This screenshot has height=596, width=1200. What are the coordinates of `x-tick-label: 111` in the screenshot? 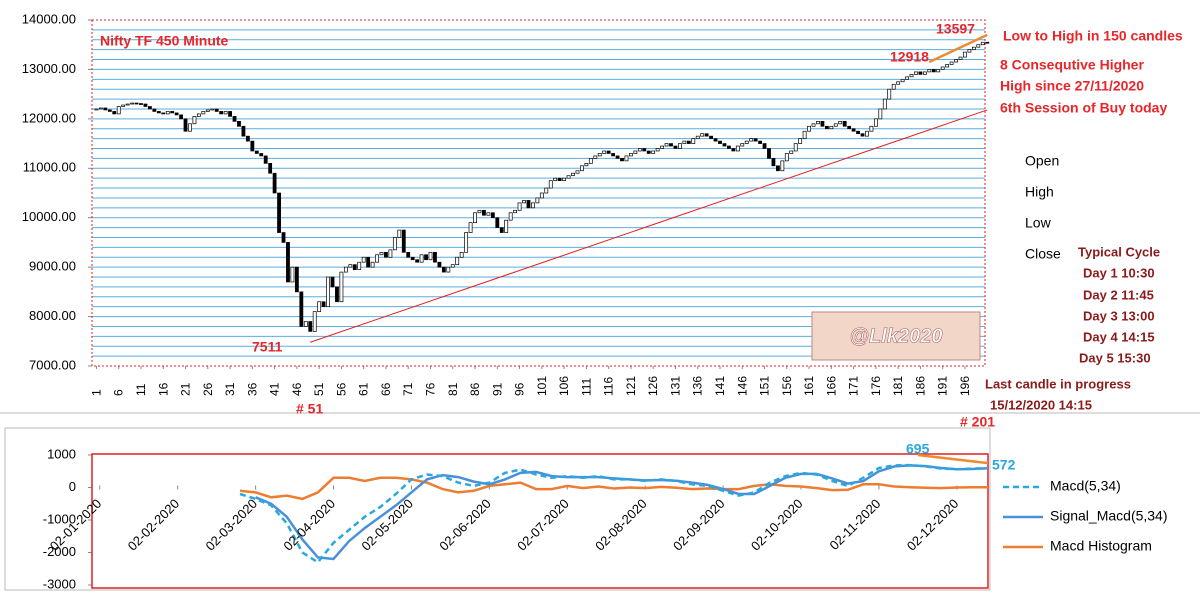 It's located at (586, 386).